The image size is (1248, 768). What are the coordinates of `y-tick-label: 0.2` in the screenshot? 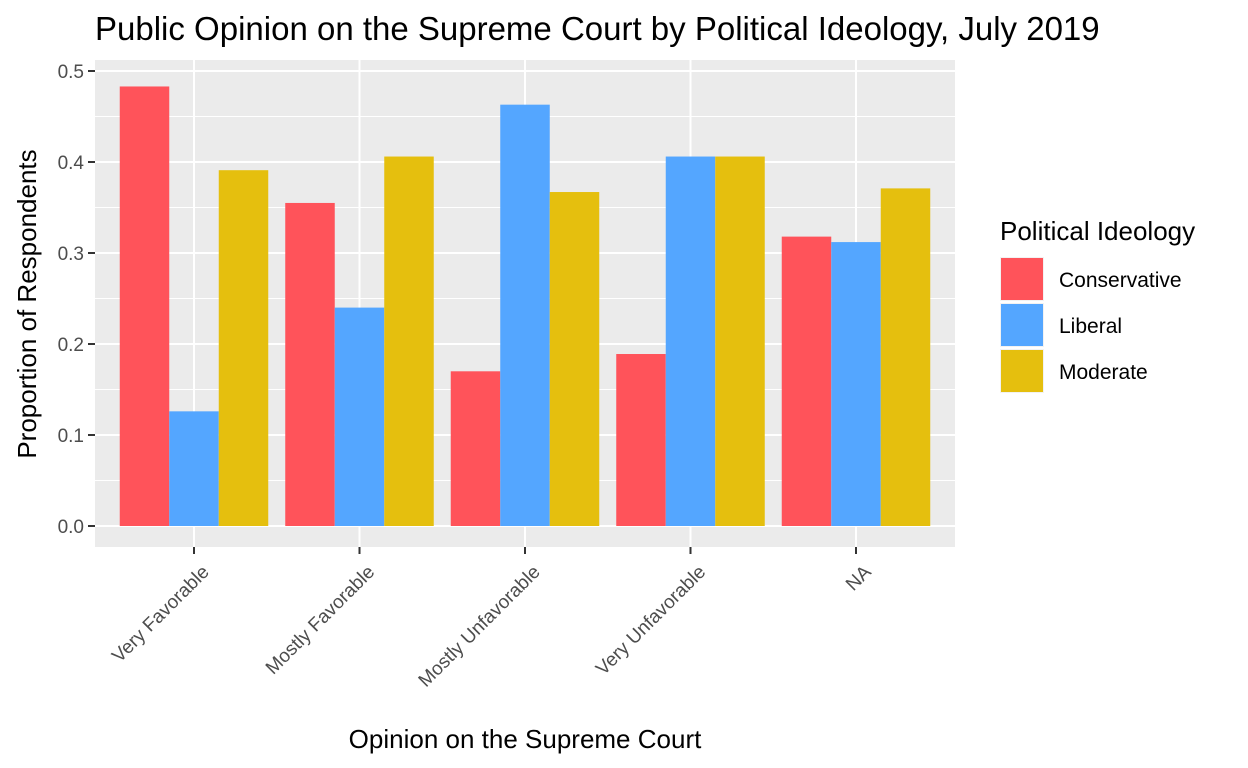 It's located at (71, 345).